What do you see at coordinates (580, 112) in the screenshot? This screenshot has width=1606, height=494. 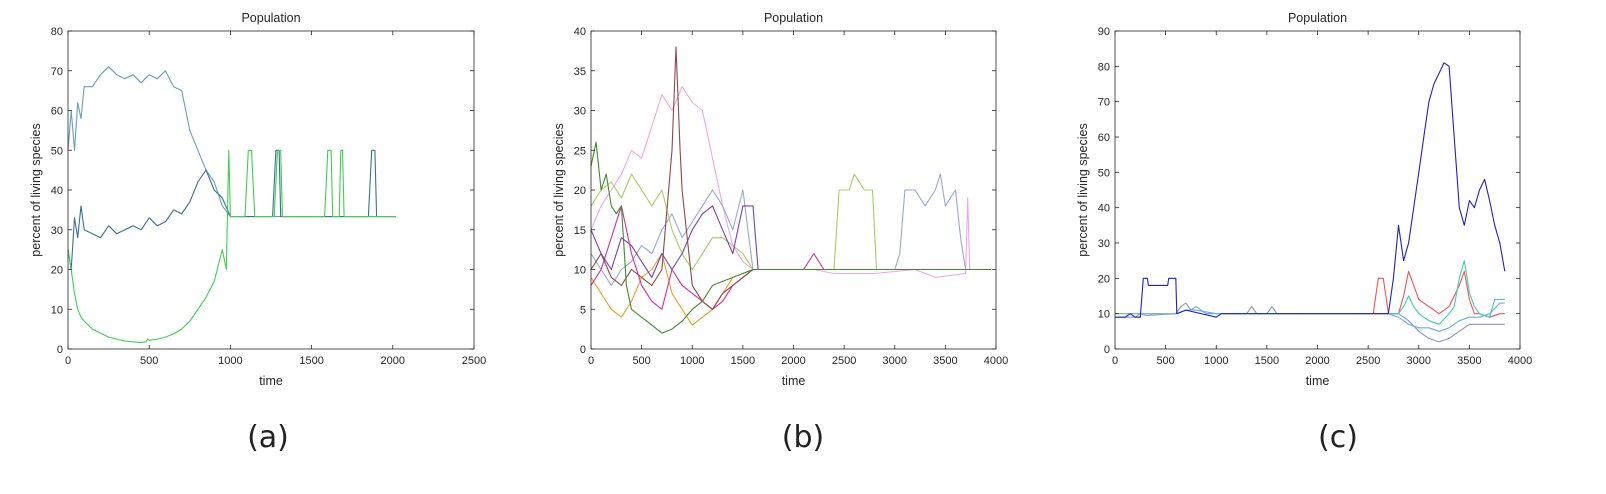 I see `chart-b-y-tick-label: 30` at bounding box center [580, 112].